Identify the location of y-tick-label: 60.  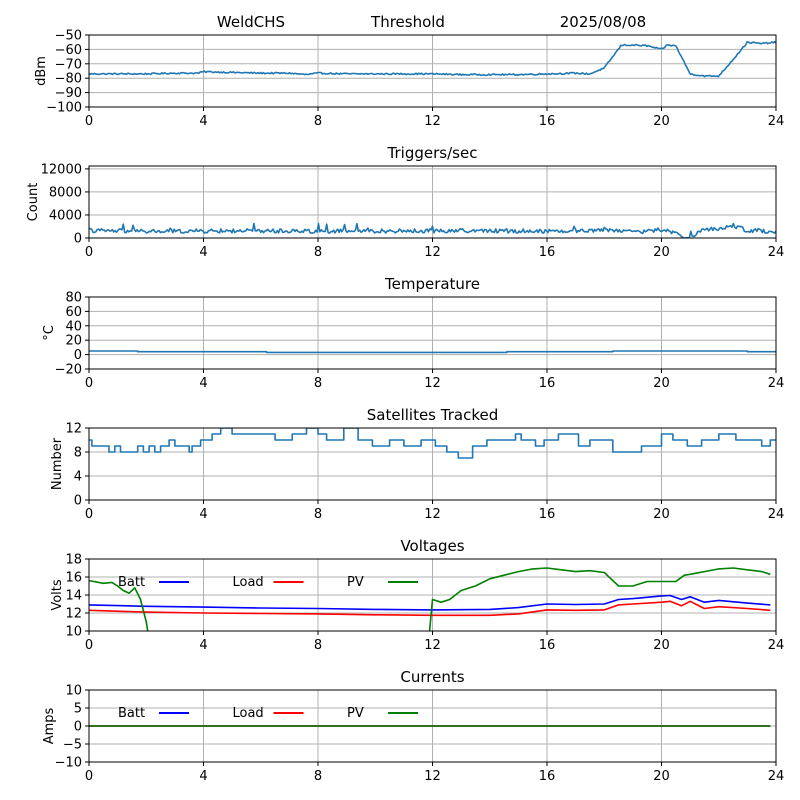
(73, 312).